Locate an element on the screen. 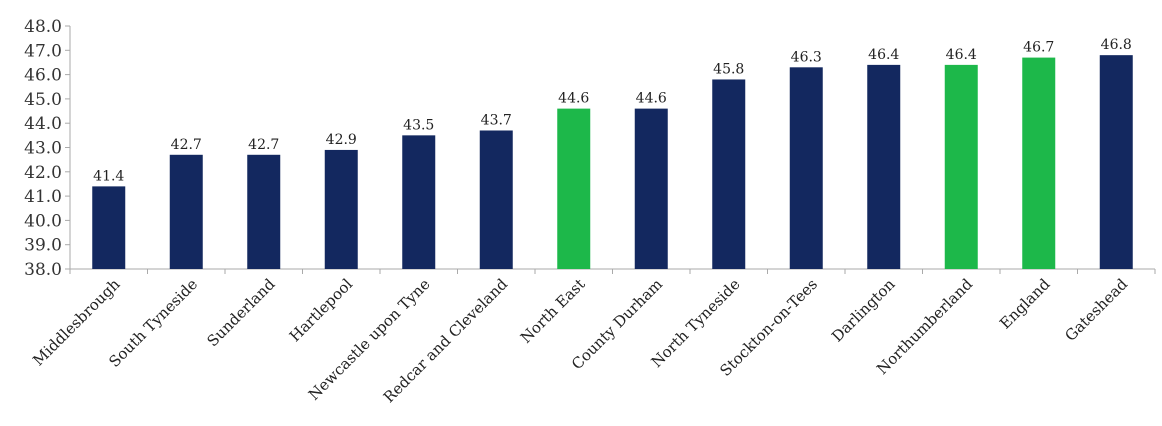  data-label: 45.8 is located at coordinates (728, 69).